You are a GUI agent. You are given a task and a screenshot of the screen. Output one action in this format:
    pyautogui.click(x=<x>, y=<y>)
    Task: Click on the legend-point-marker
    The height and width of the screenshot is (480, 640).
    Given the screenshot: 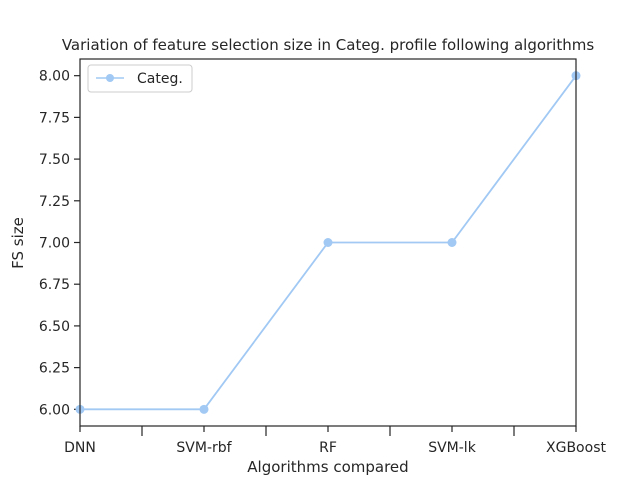 What is the action you would take?
    pyautogui.click(x=110, y=78)
    